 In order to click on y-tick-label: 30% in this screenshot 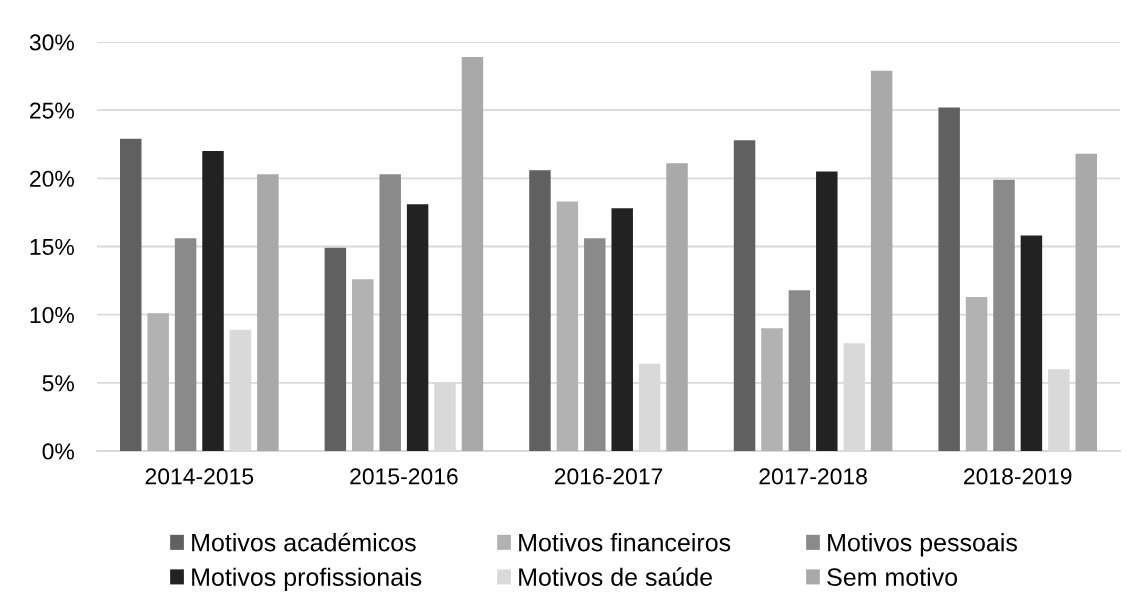, I will do `click(51, 42)`.